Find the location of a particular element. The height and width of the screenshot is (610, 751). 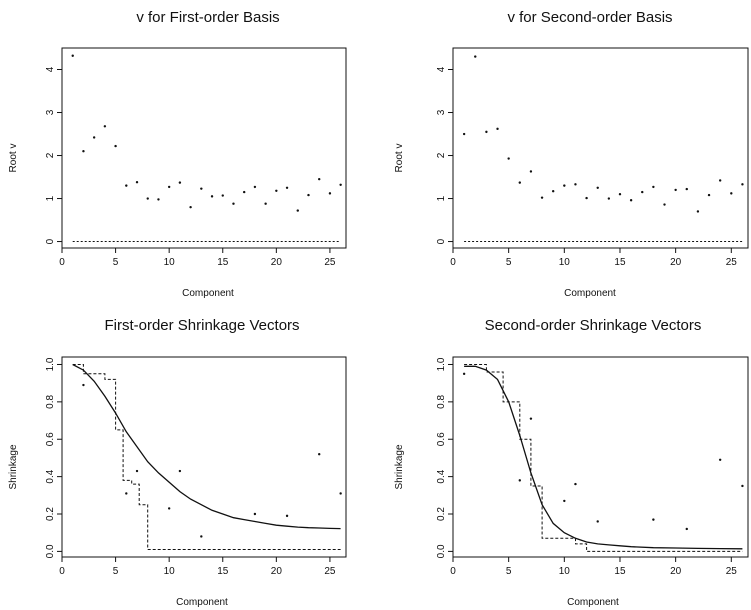

panel-title: v for First-order Basis is located at coordinates (207, 17).